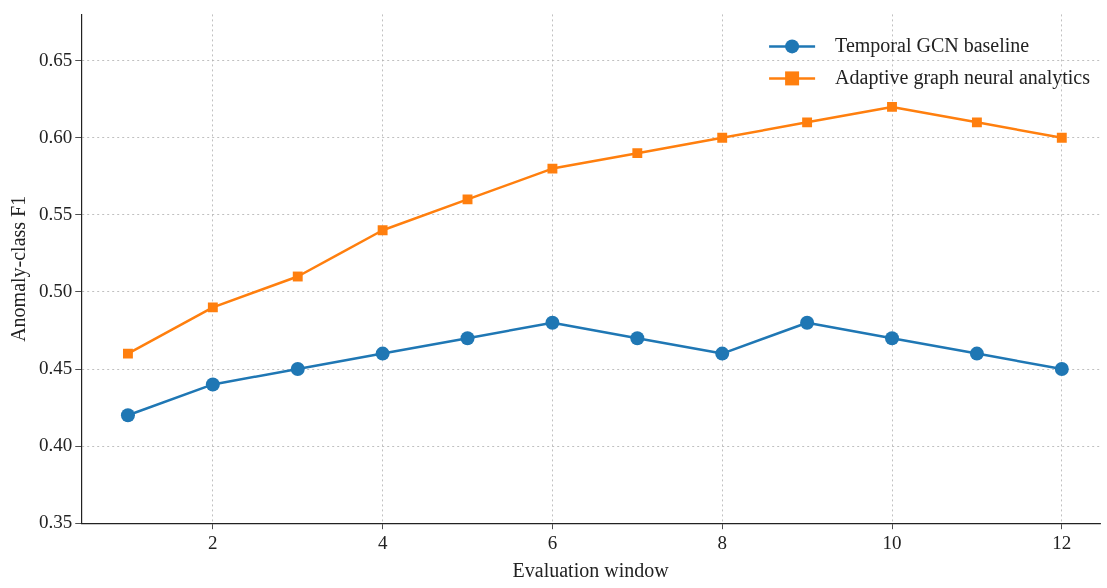 This screenshot has width=1107, height=588. What do you see at coordinates (892, 542) in the screenshot?
I see `x-tick-label: 10` at bounding box center [892, 542].